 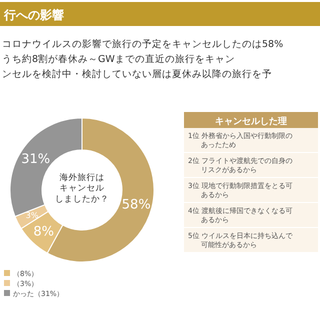 I want to click on text: うち約8割が春休み～GWまでの直近の旅行をキャン, so click(x=118, y=59).